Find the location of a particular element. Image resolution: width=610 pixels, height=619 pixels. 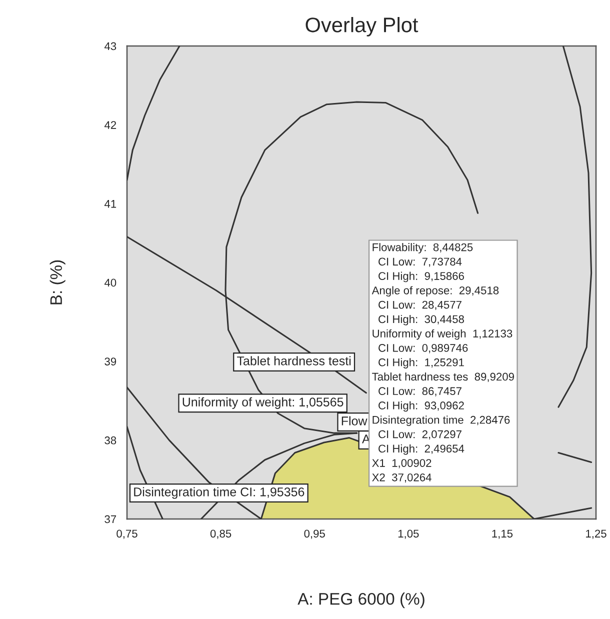

y-tick-label: 38 is located at coordinates (110, 440).